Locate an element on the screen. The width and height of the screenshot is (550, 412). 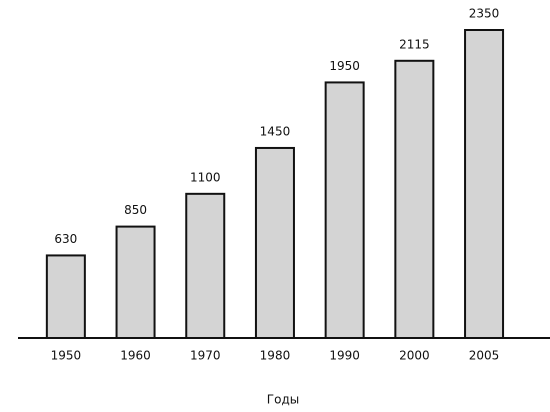
value-label: 1950 is located at coordinates (344, 66).